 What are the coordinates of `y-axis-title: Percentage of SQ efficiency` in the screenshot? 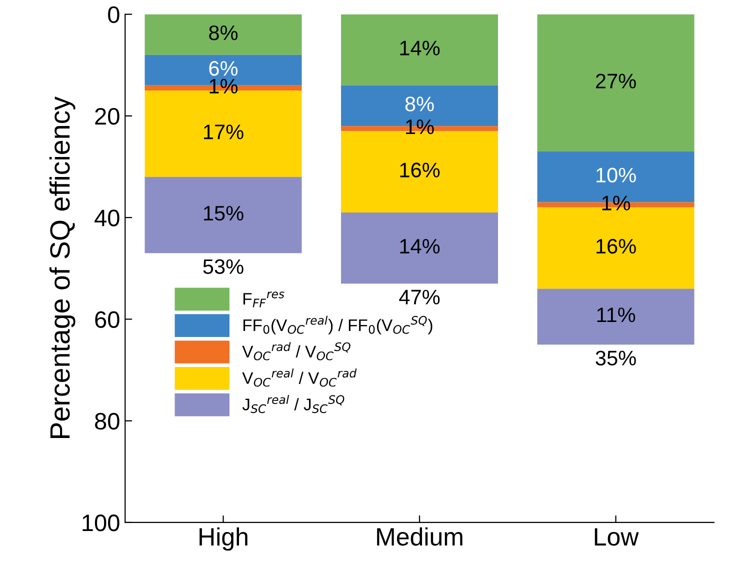 It's located at (62, 267).